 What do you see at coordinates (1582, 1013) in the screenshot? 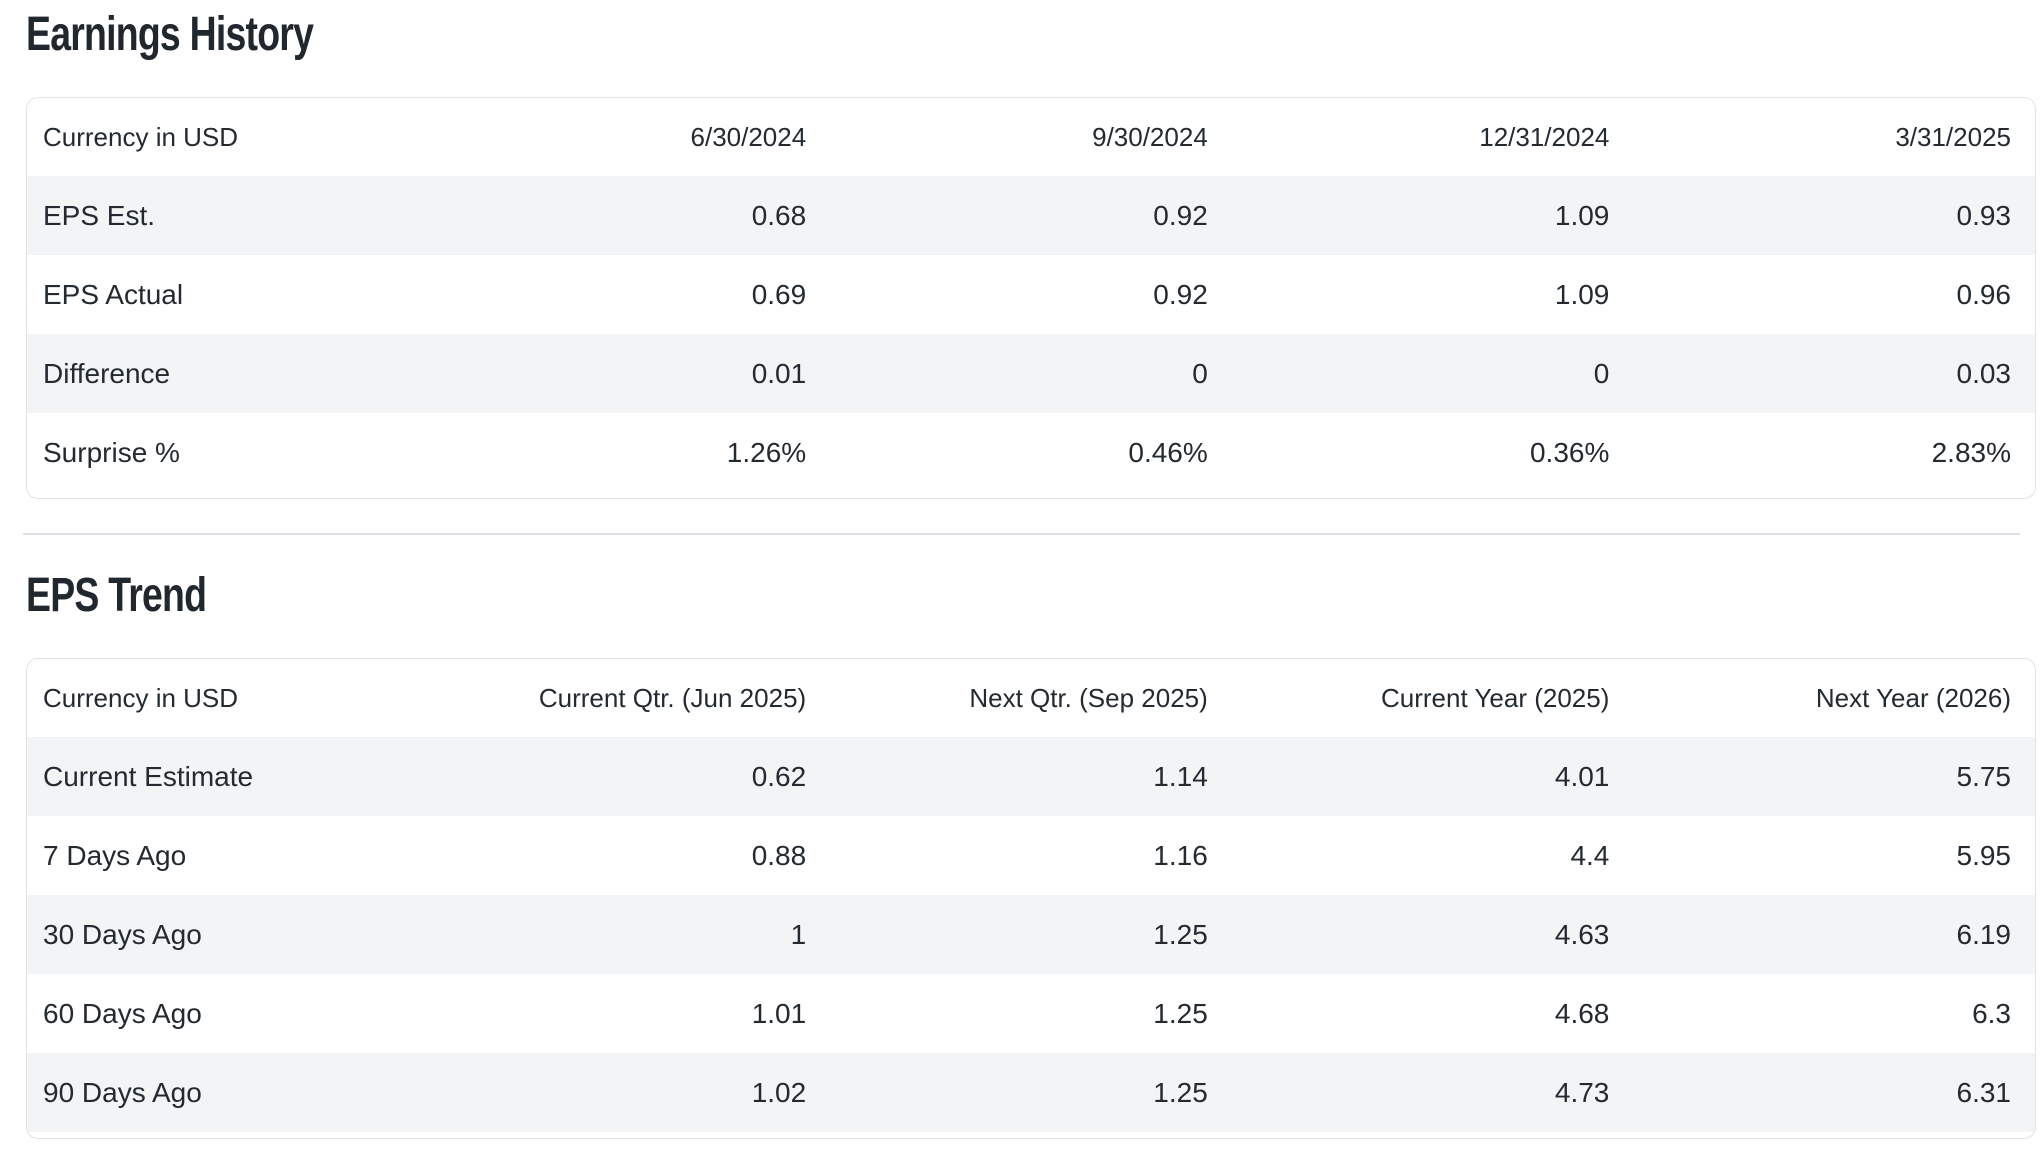
I see `cell-value: 4.68` at bounding box center [1582, 1013].